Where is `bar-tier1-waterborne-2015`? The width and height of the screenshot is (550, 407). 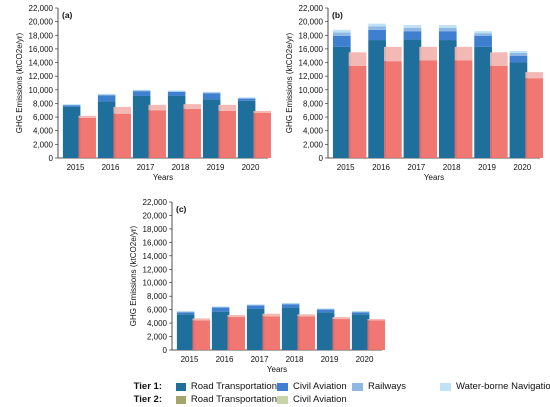 bar-tier1-waterborne-2015 is located at coordinates (185, 311).